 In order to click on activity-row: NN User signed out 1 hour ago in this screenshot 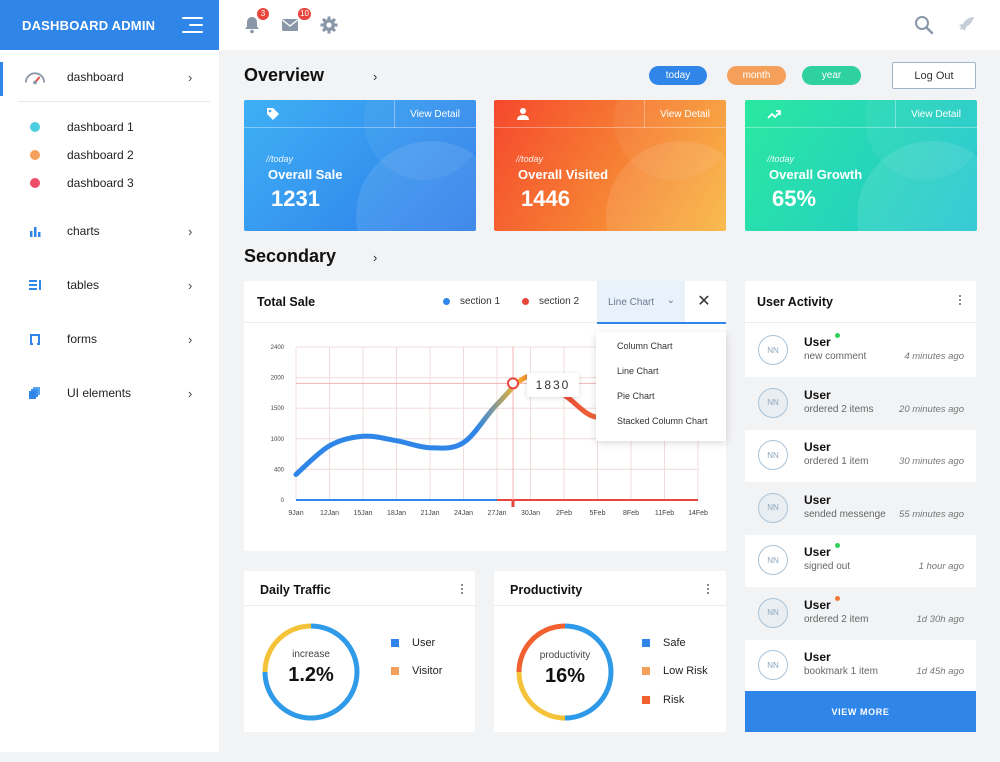, I will do `click(860, 560)`.